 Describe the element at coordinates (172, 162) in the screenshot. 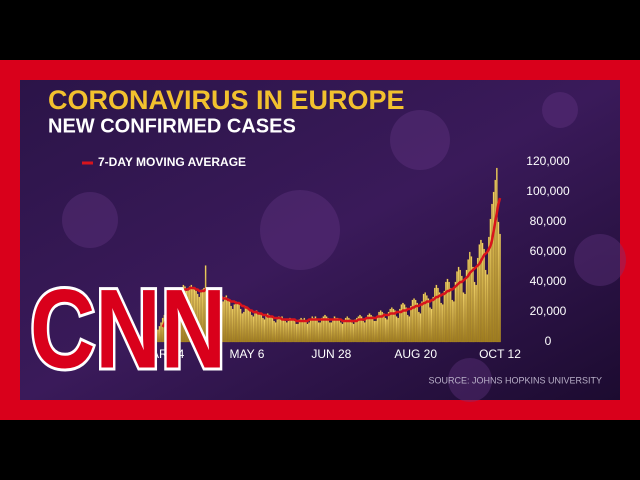

I see `legend-label: 7-DAY MOVING AVERAGE` at that location.